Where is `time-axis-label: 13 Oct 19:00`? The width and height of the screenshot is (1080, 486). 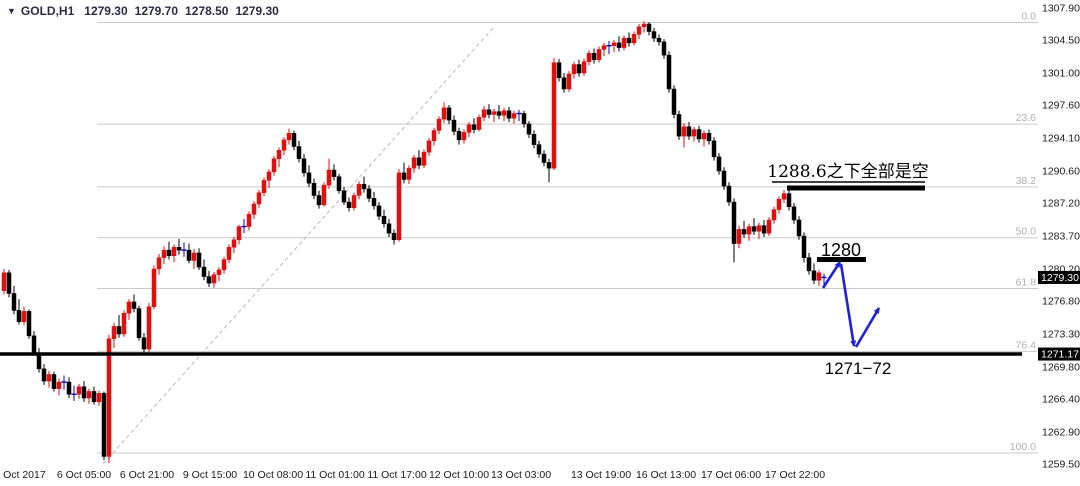
time-axis-label: 13 Oct 19:00 is located at coordinates (601, 475).